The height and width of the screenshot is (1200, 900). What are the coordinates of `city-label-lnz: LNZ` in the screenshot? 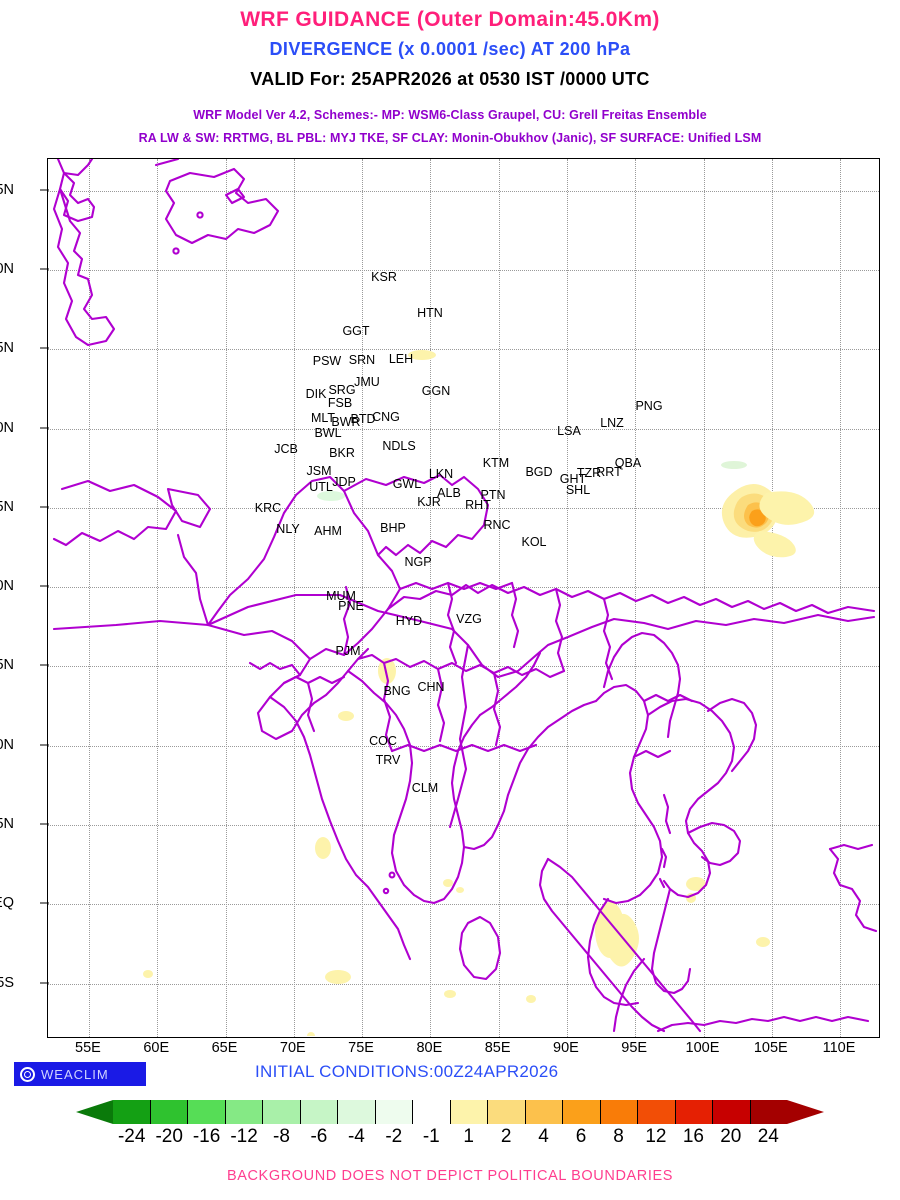 It's located at (612, 423).